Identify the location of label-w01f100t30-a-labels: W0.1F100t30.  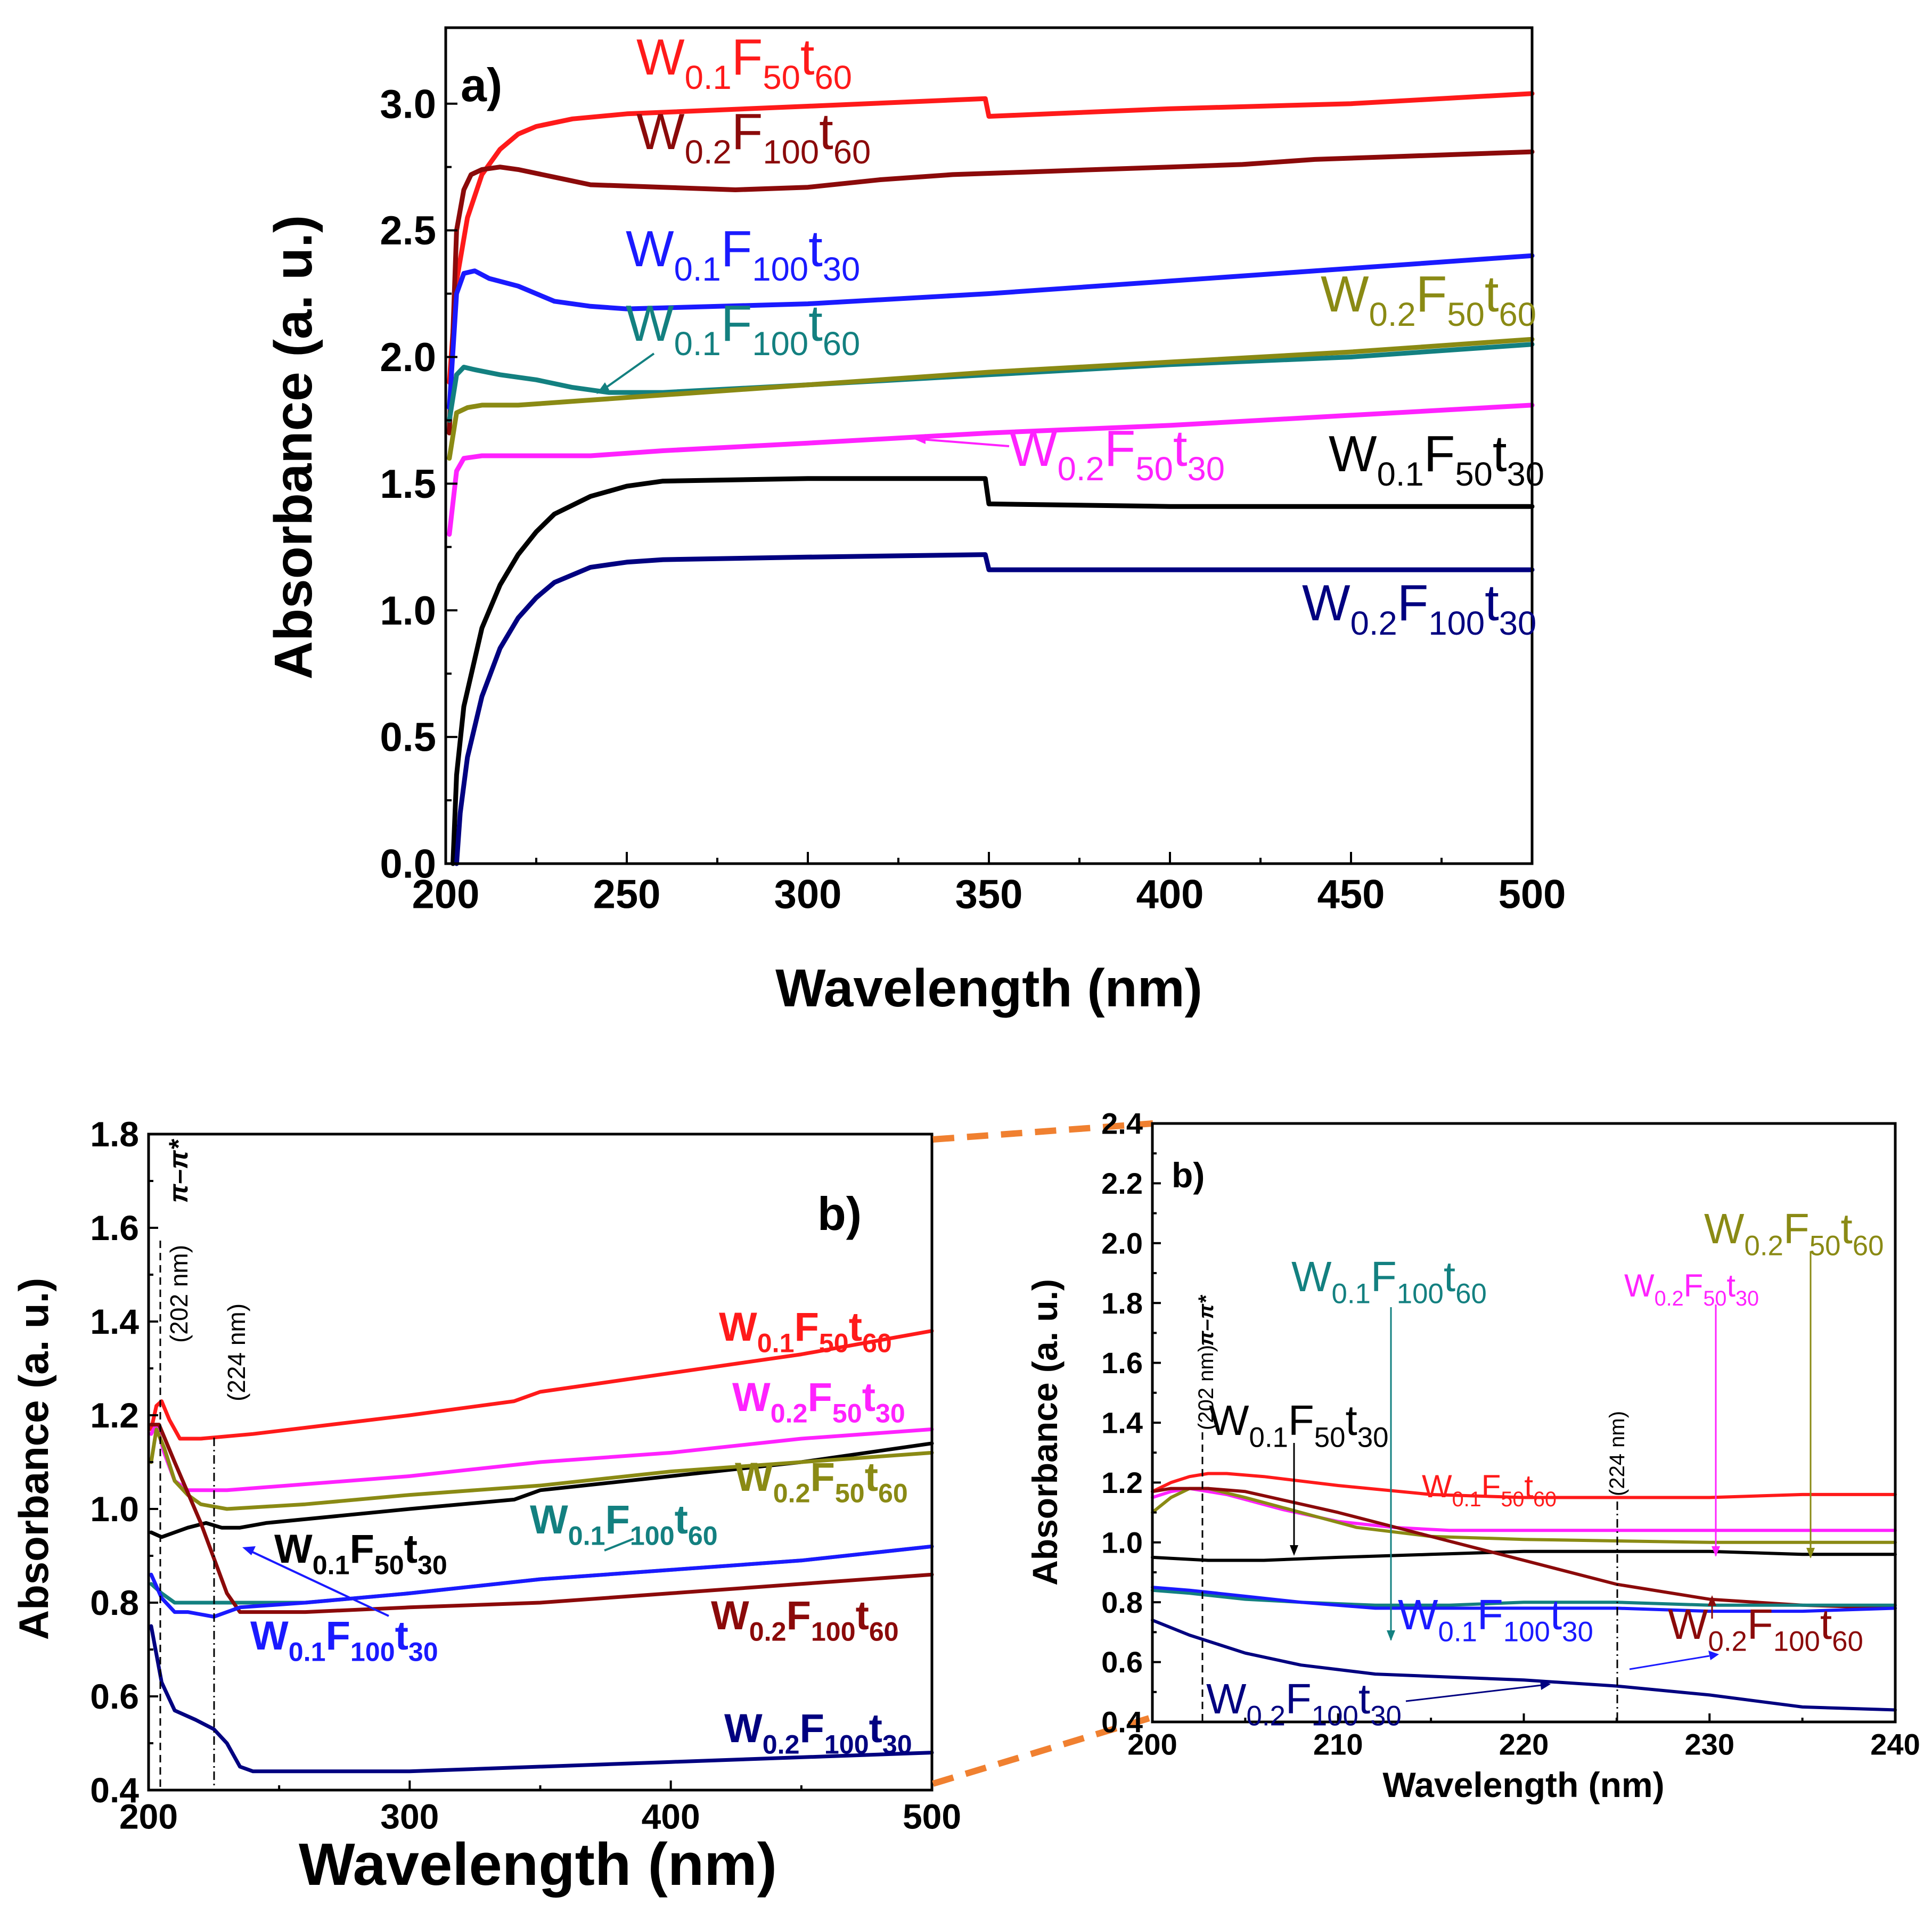
(743, 254).